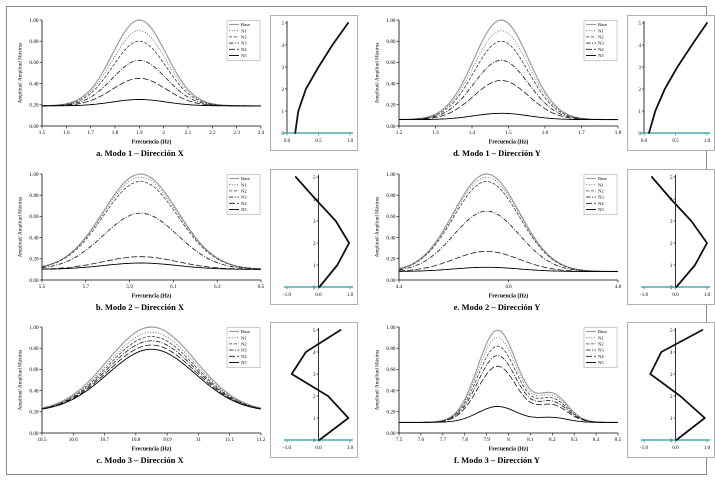  I want to click on tick-label: 6.5, so click(261, 287).